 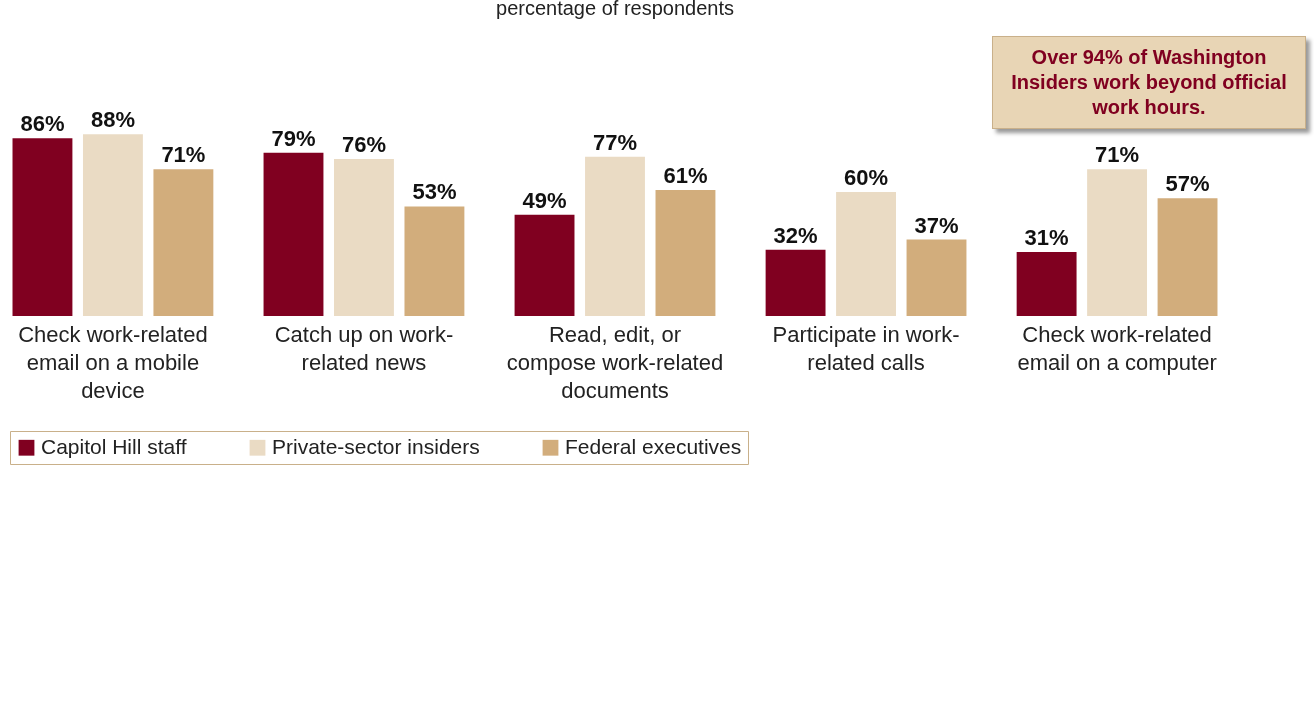 What do you see at coordinates (114, 446) in the screenshot?
I see `legend-label: Capitol Hill staff` at bounding box center [114, 446].